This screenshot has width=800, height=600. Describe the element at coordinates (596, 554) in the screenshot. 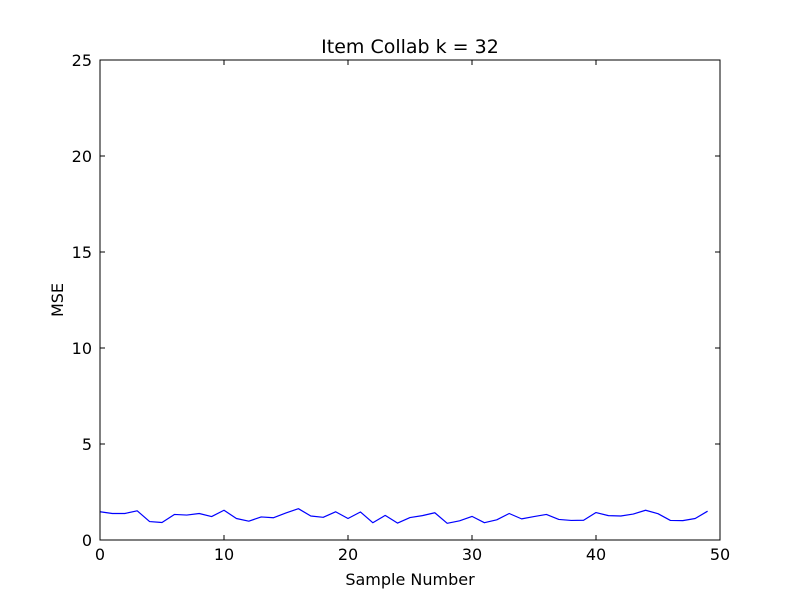

I see `x-tick-label: 40` at that location.